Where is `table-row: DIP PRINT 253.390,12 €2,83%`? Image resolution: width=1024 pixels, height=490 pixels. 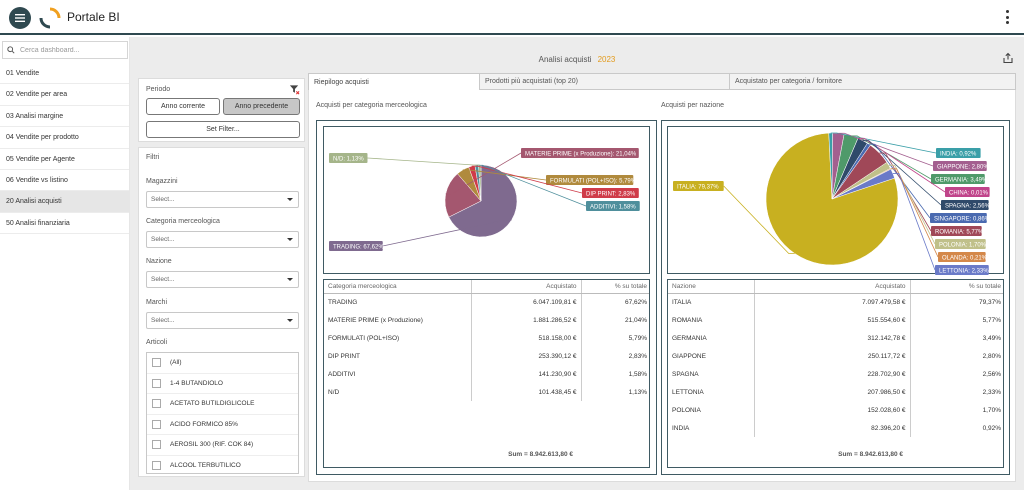 table-row: DIP PRINT 253.390,12 €2,83% is located at coordinates (486, 356).